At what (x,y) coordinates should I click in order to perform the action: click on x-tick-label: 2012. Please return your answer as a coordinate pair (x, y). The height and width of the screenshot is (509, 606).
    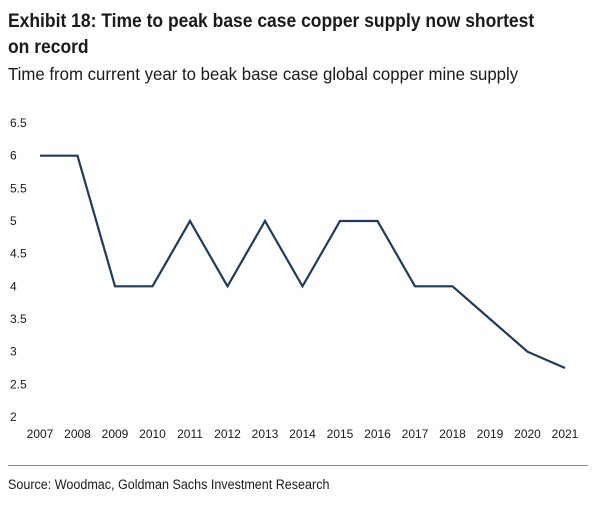
    Looking at the image, I should click on (227, 434).